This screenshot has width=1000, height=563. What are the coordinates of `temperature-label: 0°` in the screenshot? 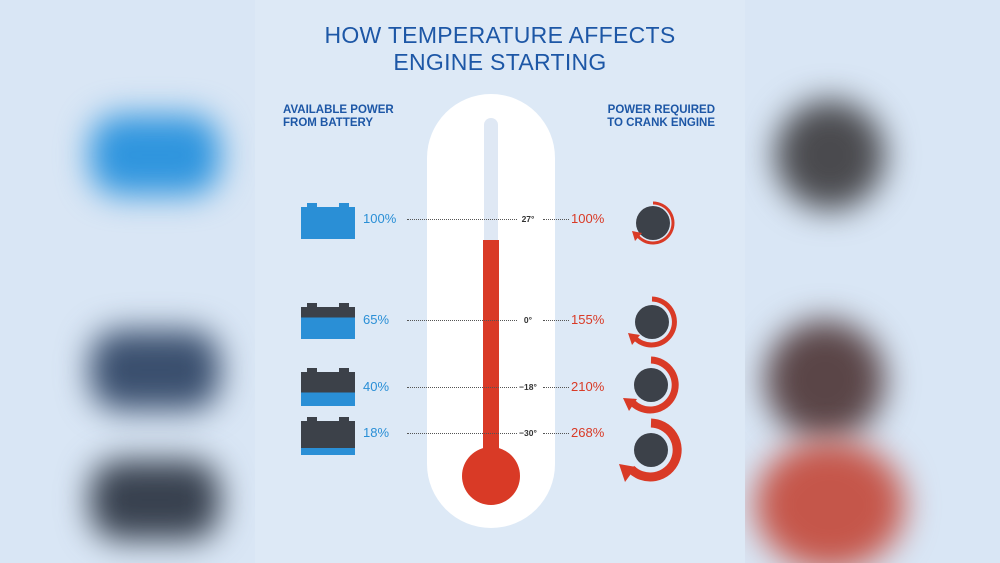 It's located at (528, 320).